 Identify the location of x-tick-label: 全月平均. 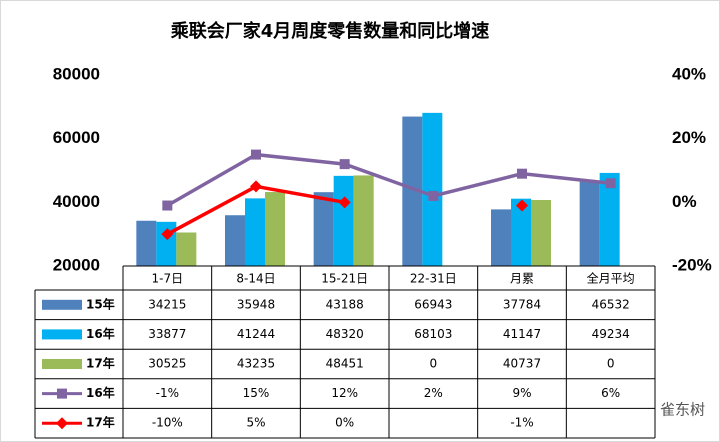
(611, 278).